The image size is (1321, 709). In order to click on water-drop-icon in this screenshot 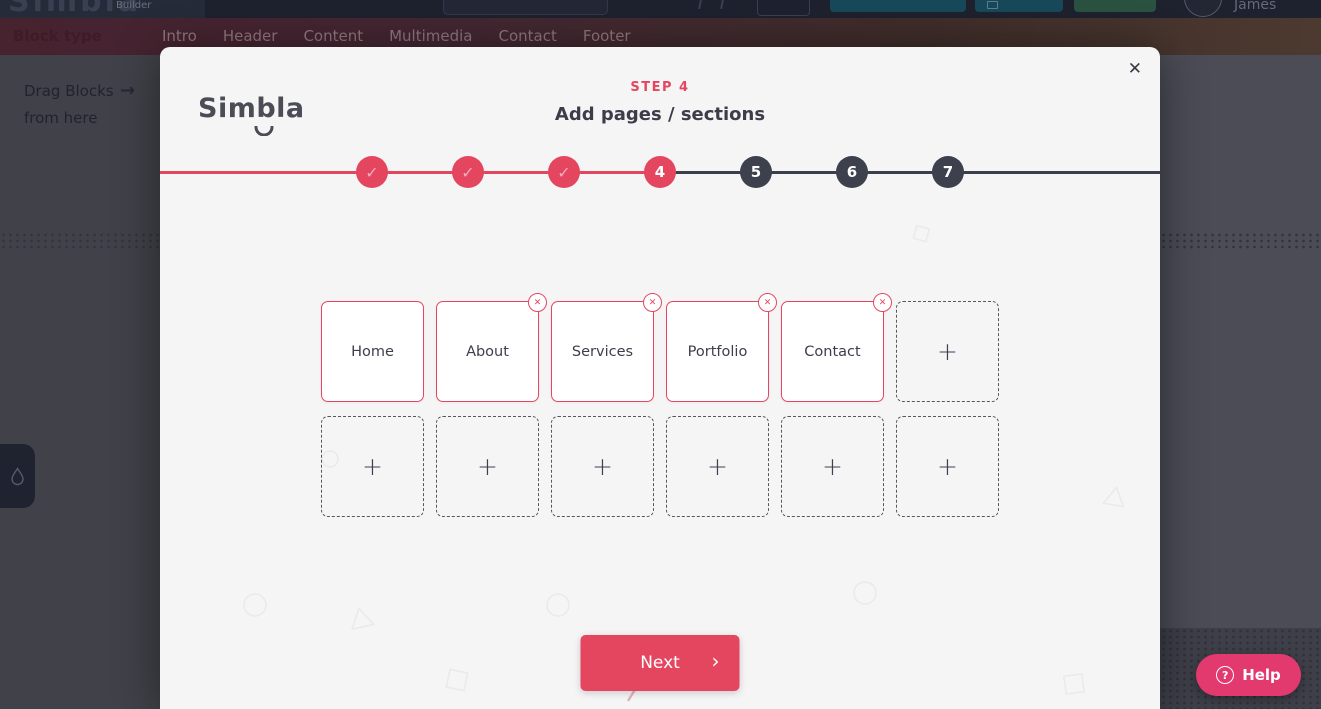, I will do `click(17, 475)`.